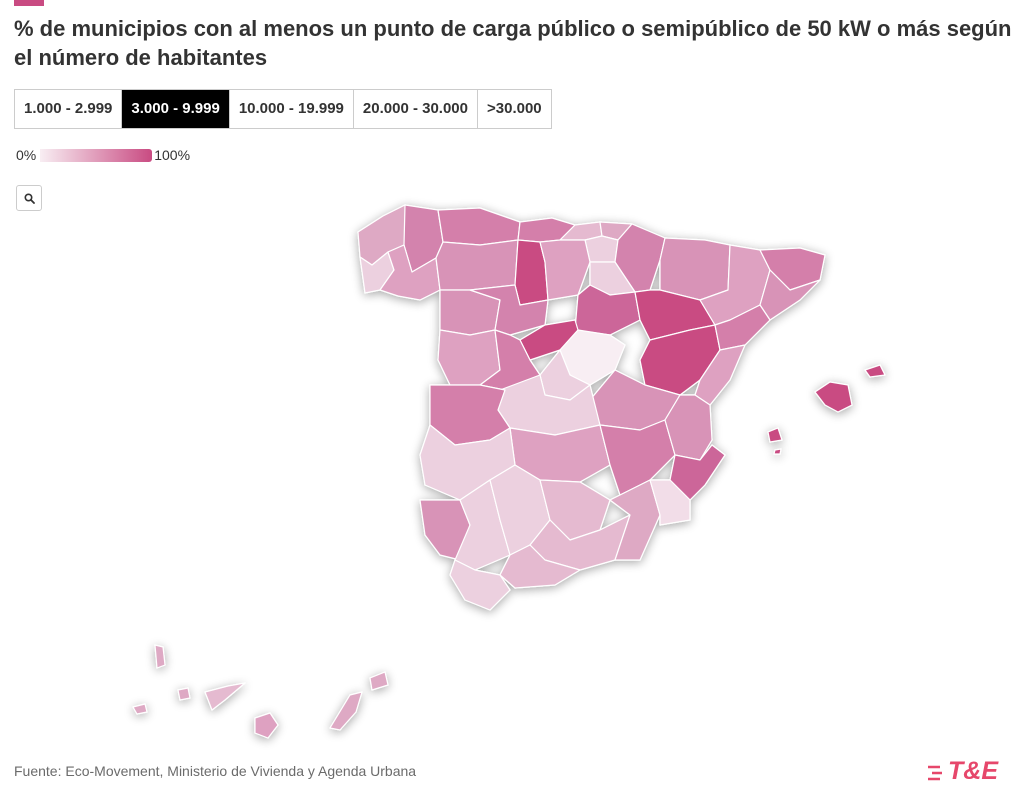 Image resolution: width=1024 pixels, height=800 pixels. I want to click on search-icon, so click(29, 198).